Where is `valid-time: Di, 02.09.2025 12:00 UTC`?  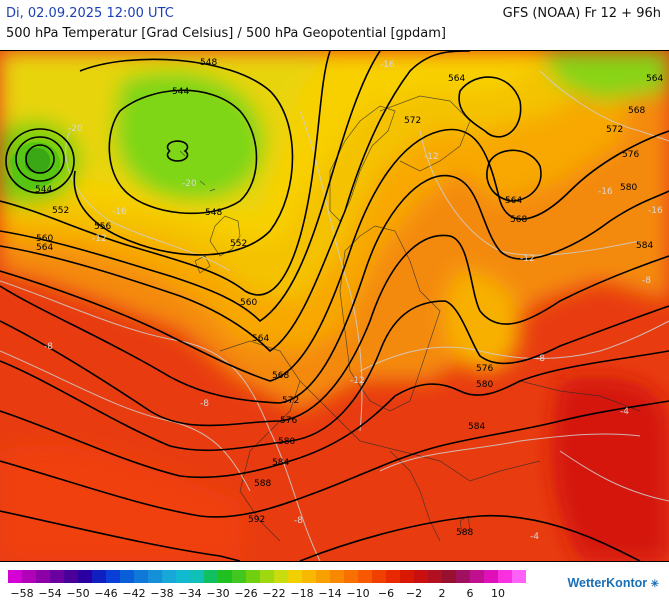
valid-time: Di, 02.09.2025 12:00 UTC is located at coordinates (90, 13).